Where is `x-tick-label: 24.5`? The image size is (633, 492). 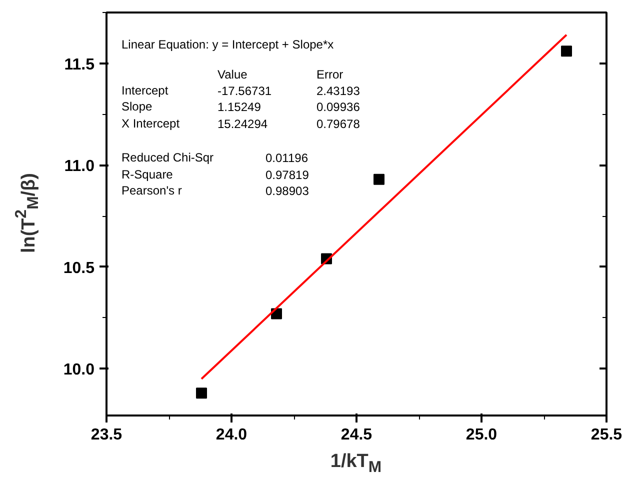
x-tick-label: 24.5 is located at coordinates (356, 435).